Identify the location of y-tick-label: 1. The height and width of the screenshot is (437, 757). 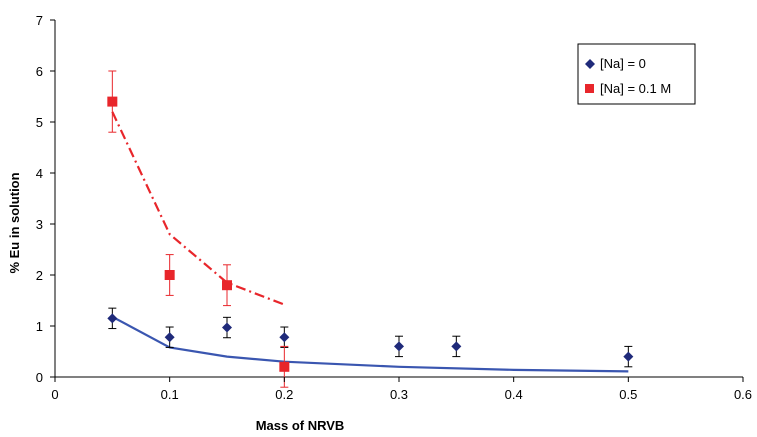
(39, 326).